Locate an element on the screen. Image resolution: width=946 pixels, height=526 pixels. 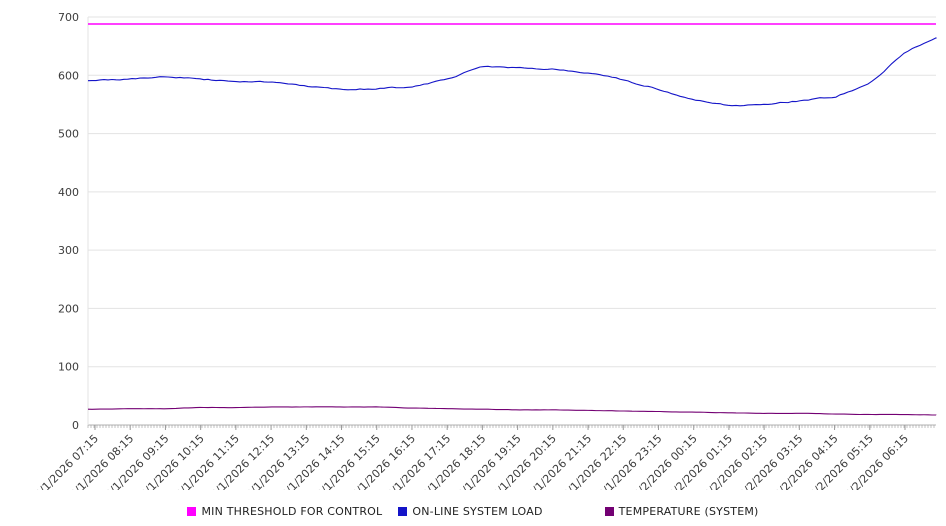
series-line-on-line-system-load is located at coordinates (512, 72).